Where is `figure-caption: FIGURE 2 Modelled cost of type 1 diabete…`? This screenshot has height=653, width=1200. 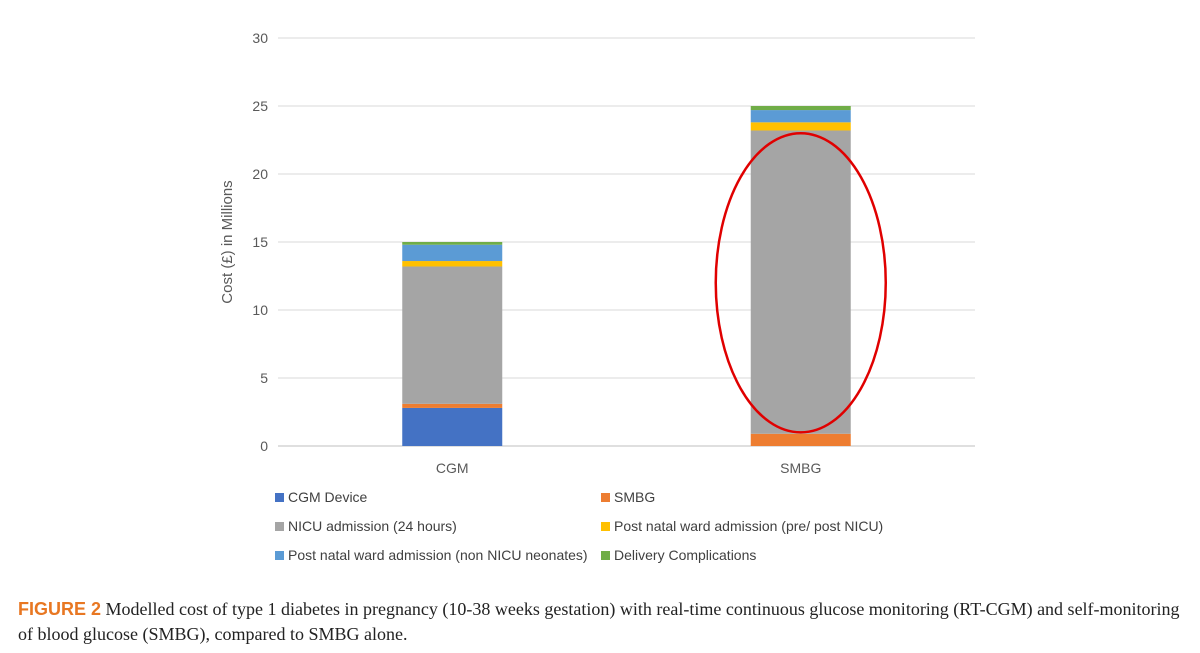
figure-caption: FIGURE 2 Modelled cost of type 1 diabete… is located at coordinates (603, 622).